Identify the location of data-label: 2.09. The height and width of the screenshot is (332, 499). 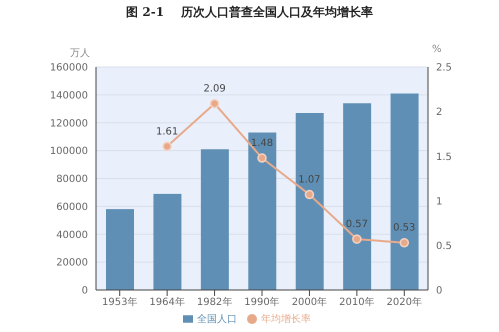
(214, 89).